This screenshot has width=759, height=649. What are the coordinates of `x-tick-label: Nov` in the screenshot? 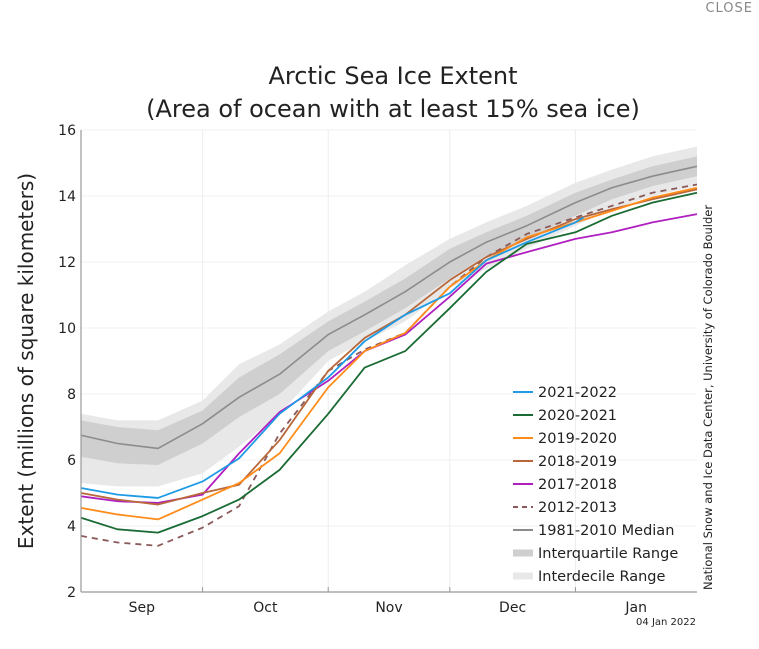 It's located at (388, 608).